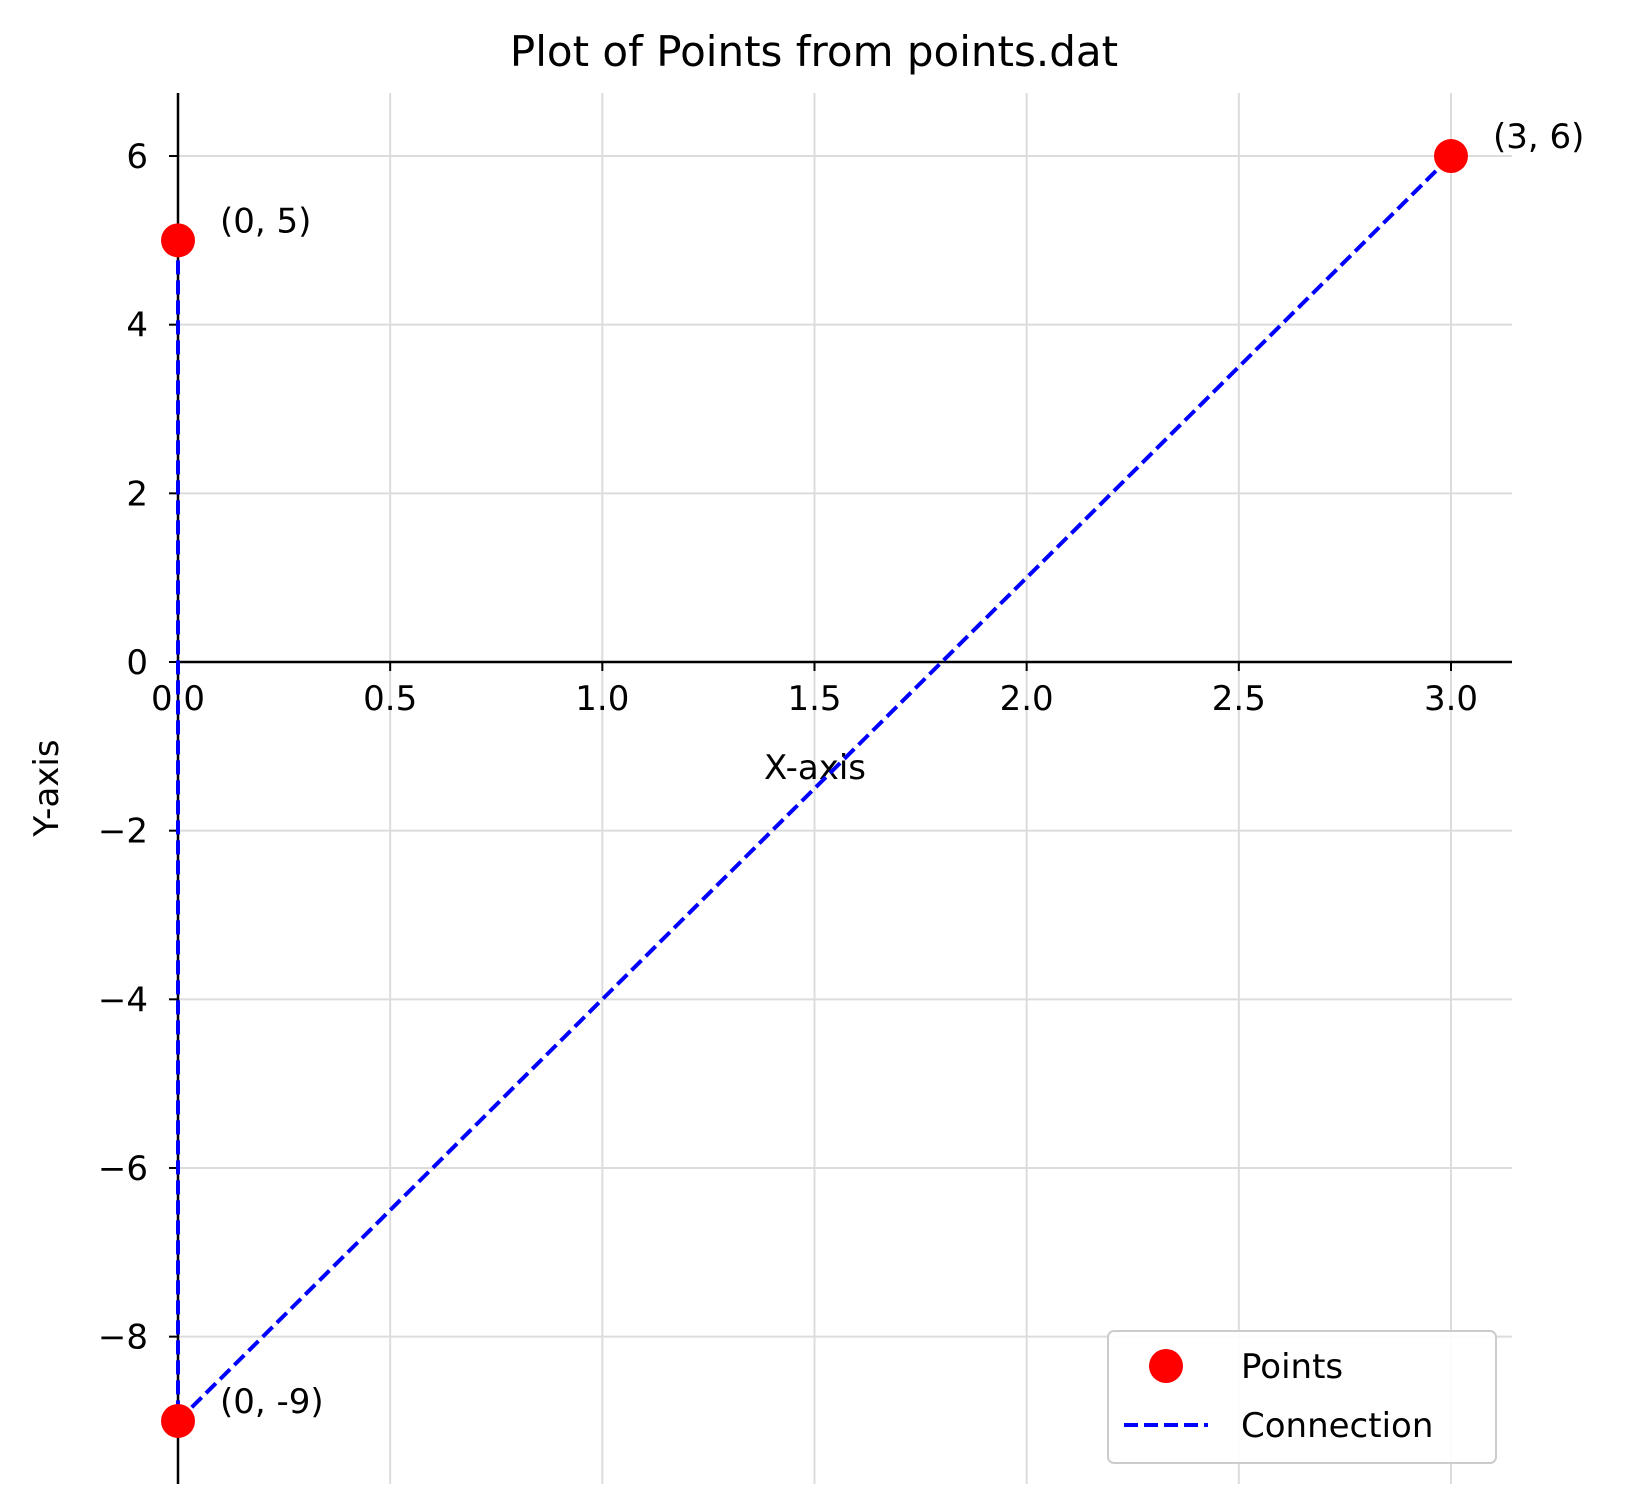  I want to click on legend-box, so click(1302, 1397).